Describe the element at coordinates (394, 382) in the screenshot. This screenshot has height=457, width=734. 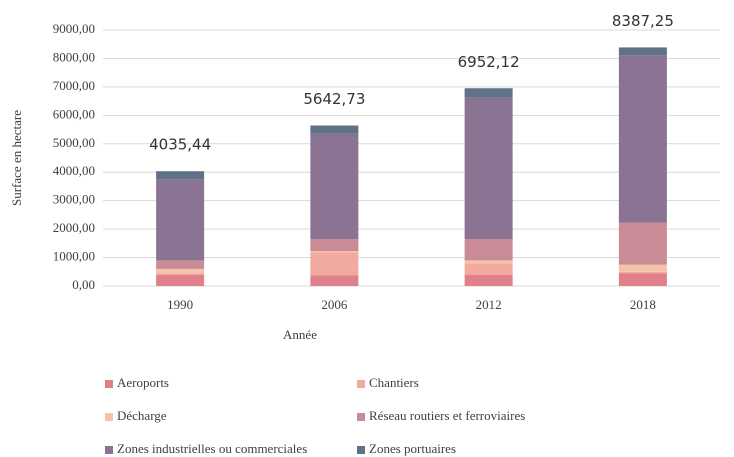
I see `legend-label: Chantiers` at that location.